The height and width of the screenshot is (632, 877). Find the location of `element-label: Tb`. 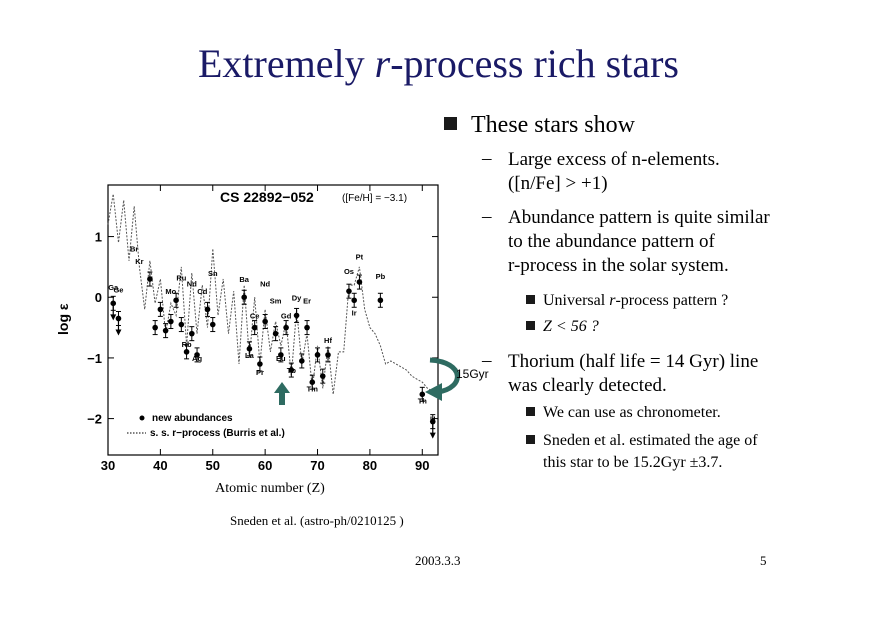

element-label: Tb is located at coordinates (292, 370).